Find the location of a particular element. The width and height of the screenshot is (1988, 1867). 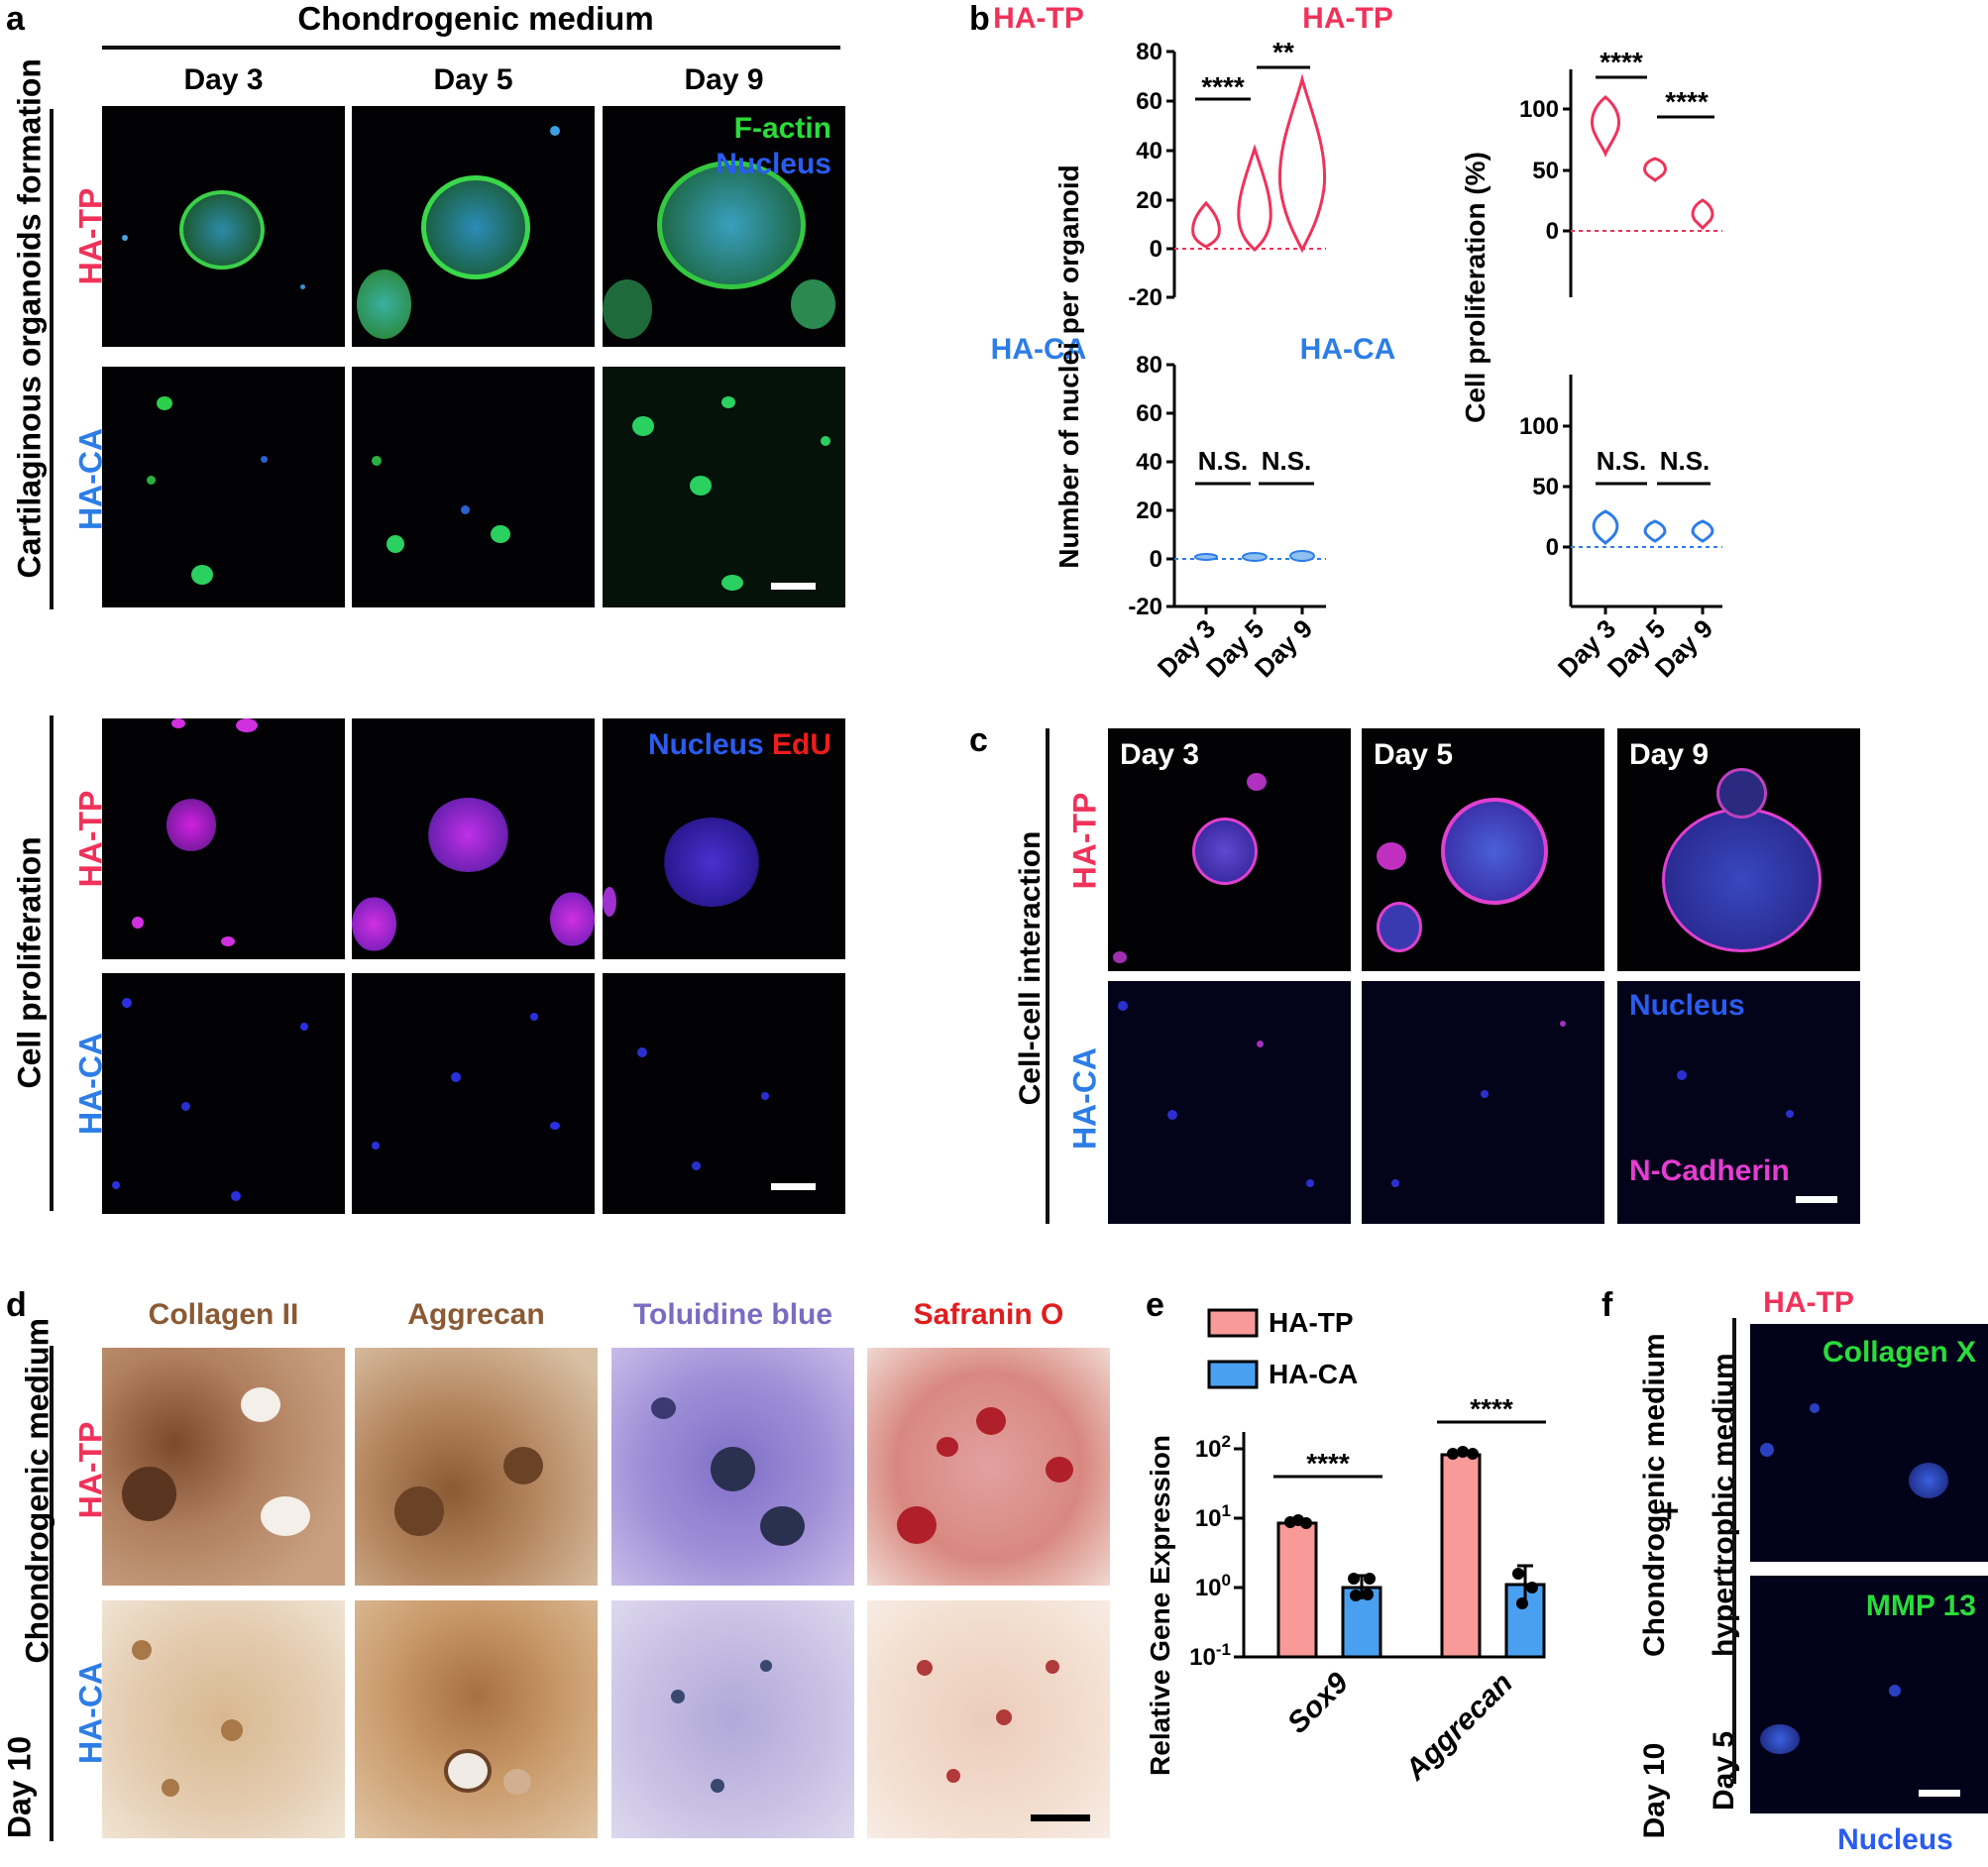

panel-d-side-bottom: Day 10 is located at coordinates (19, 1787).